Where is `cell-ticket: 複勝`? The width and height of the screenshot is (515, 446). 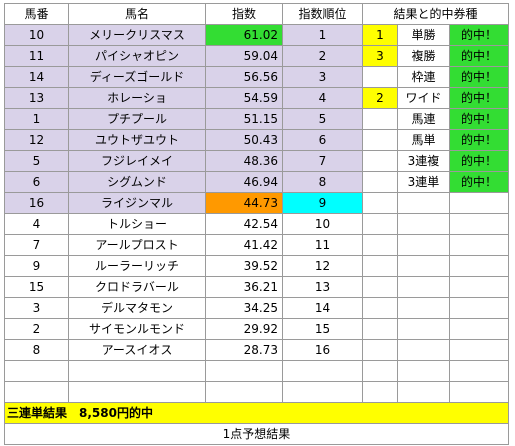 cell-ticket: 複勝 is located at coordinates (423, 56).